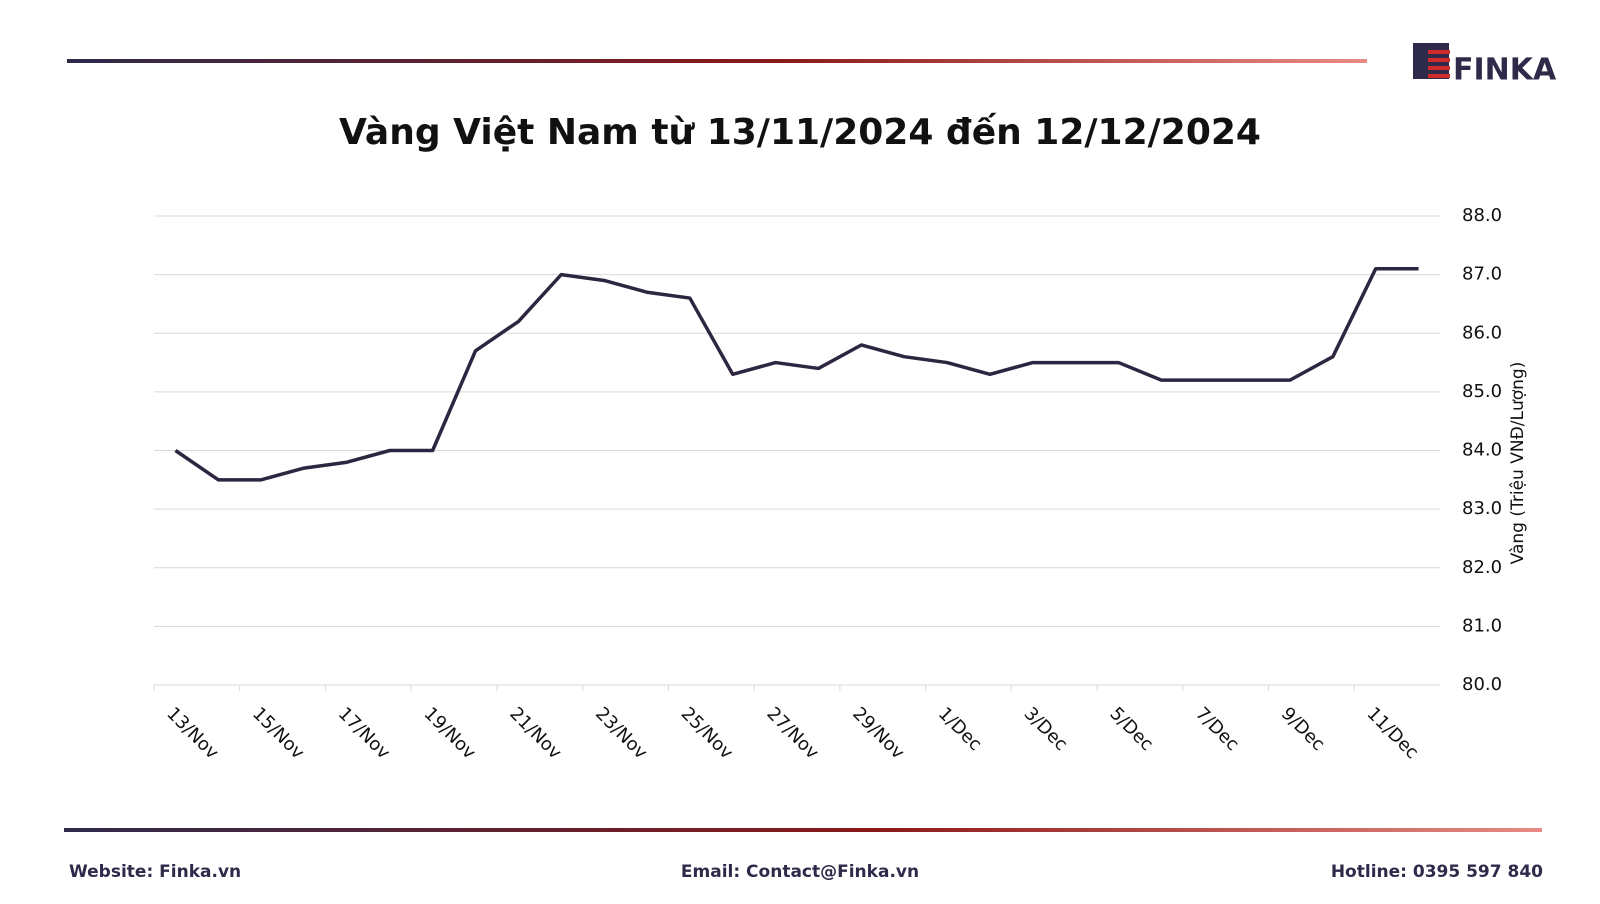 The height and width of the screenshot is (904, 1600). What do you see at coordinates (1482, 508) in the screenshot?
I see `y-tick-label: 83.0` at bounding box center [1482, 508].